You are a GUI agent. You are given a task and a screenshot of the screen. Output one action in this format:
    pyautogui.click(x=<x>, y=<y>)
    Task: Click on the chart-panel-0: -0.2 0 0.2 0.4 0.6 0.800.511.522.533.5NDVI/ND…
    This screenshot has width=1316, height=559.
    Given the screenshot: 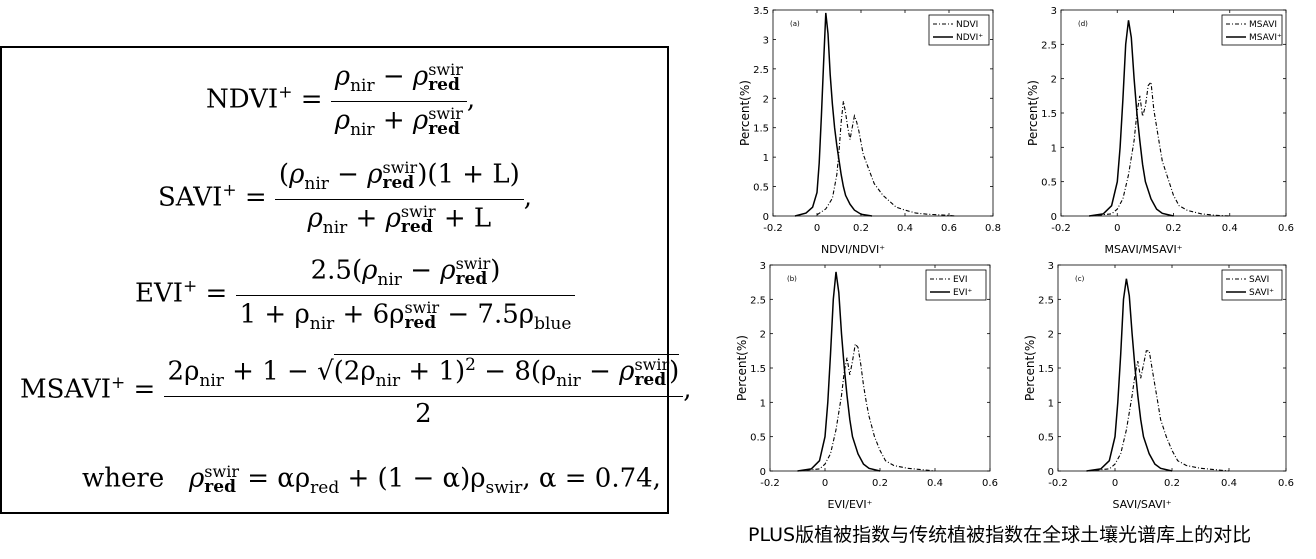 What is the action you would take?
    pyautogui.click(x=869, y=131)
    